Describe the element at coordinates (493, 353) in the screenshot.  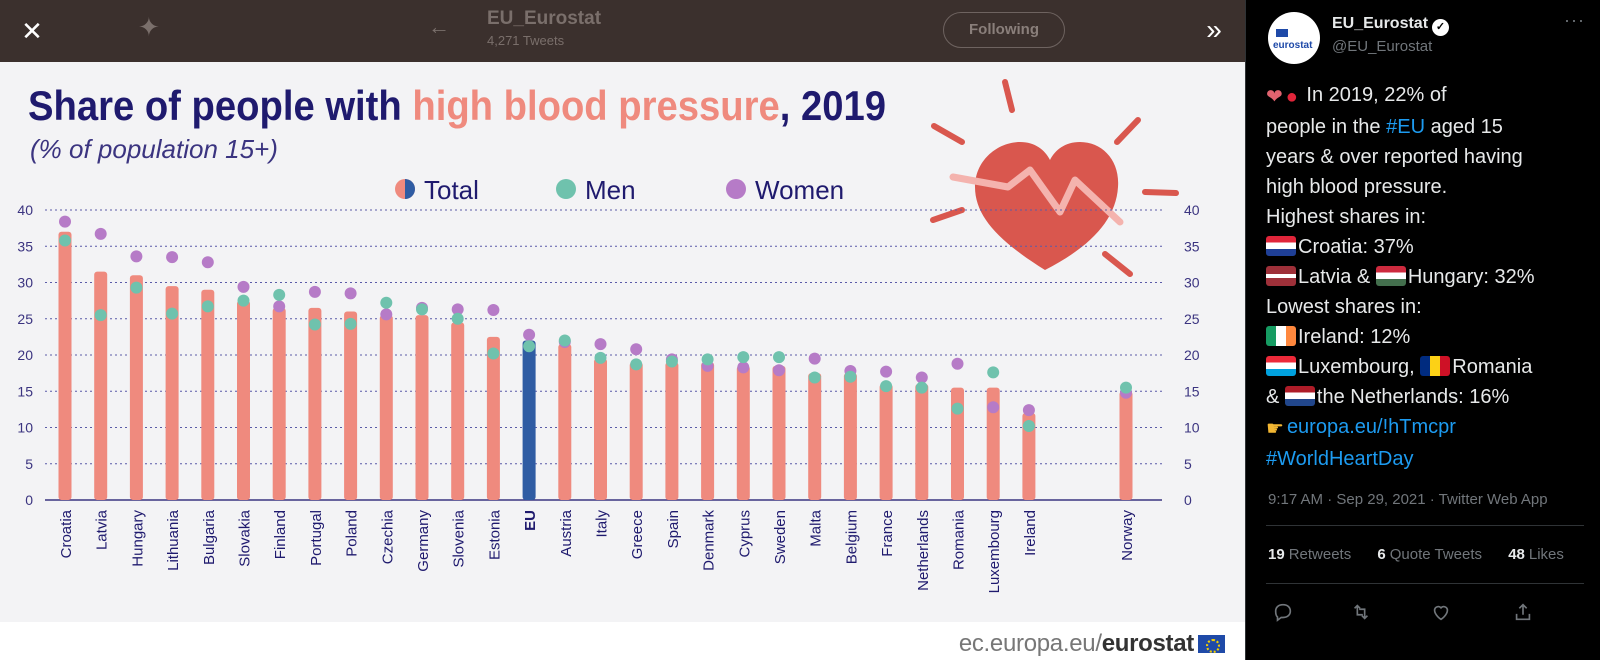
I see `dot-men-estonia` at that location.